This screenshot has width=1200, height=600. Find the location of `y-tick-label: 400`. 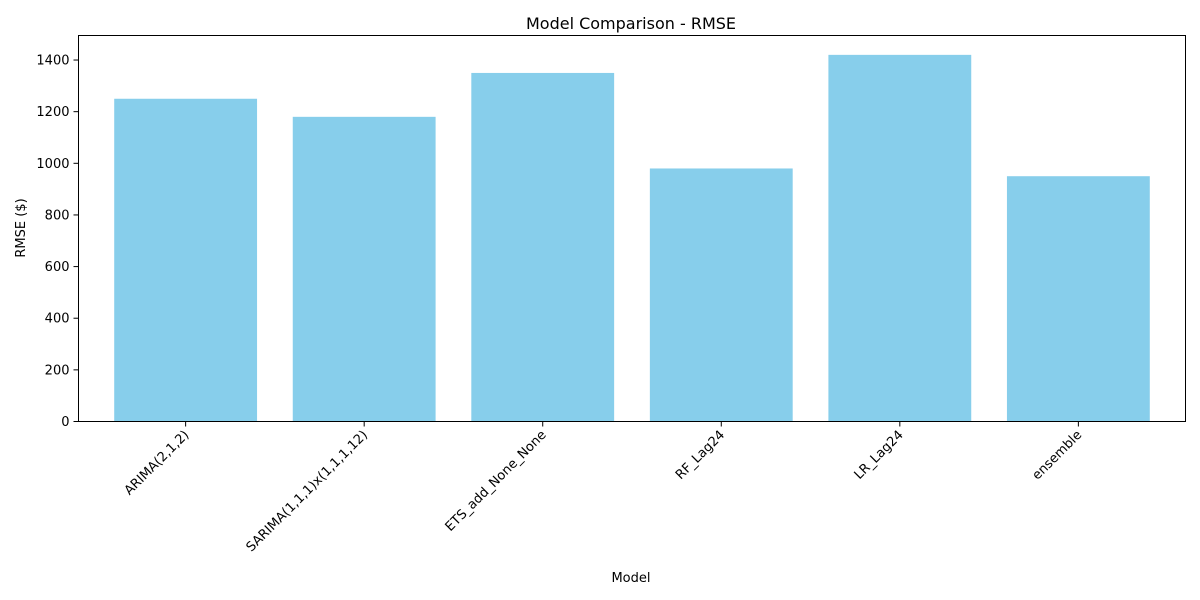

y-tick-label: 400 is located at coordinates (57, 319).